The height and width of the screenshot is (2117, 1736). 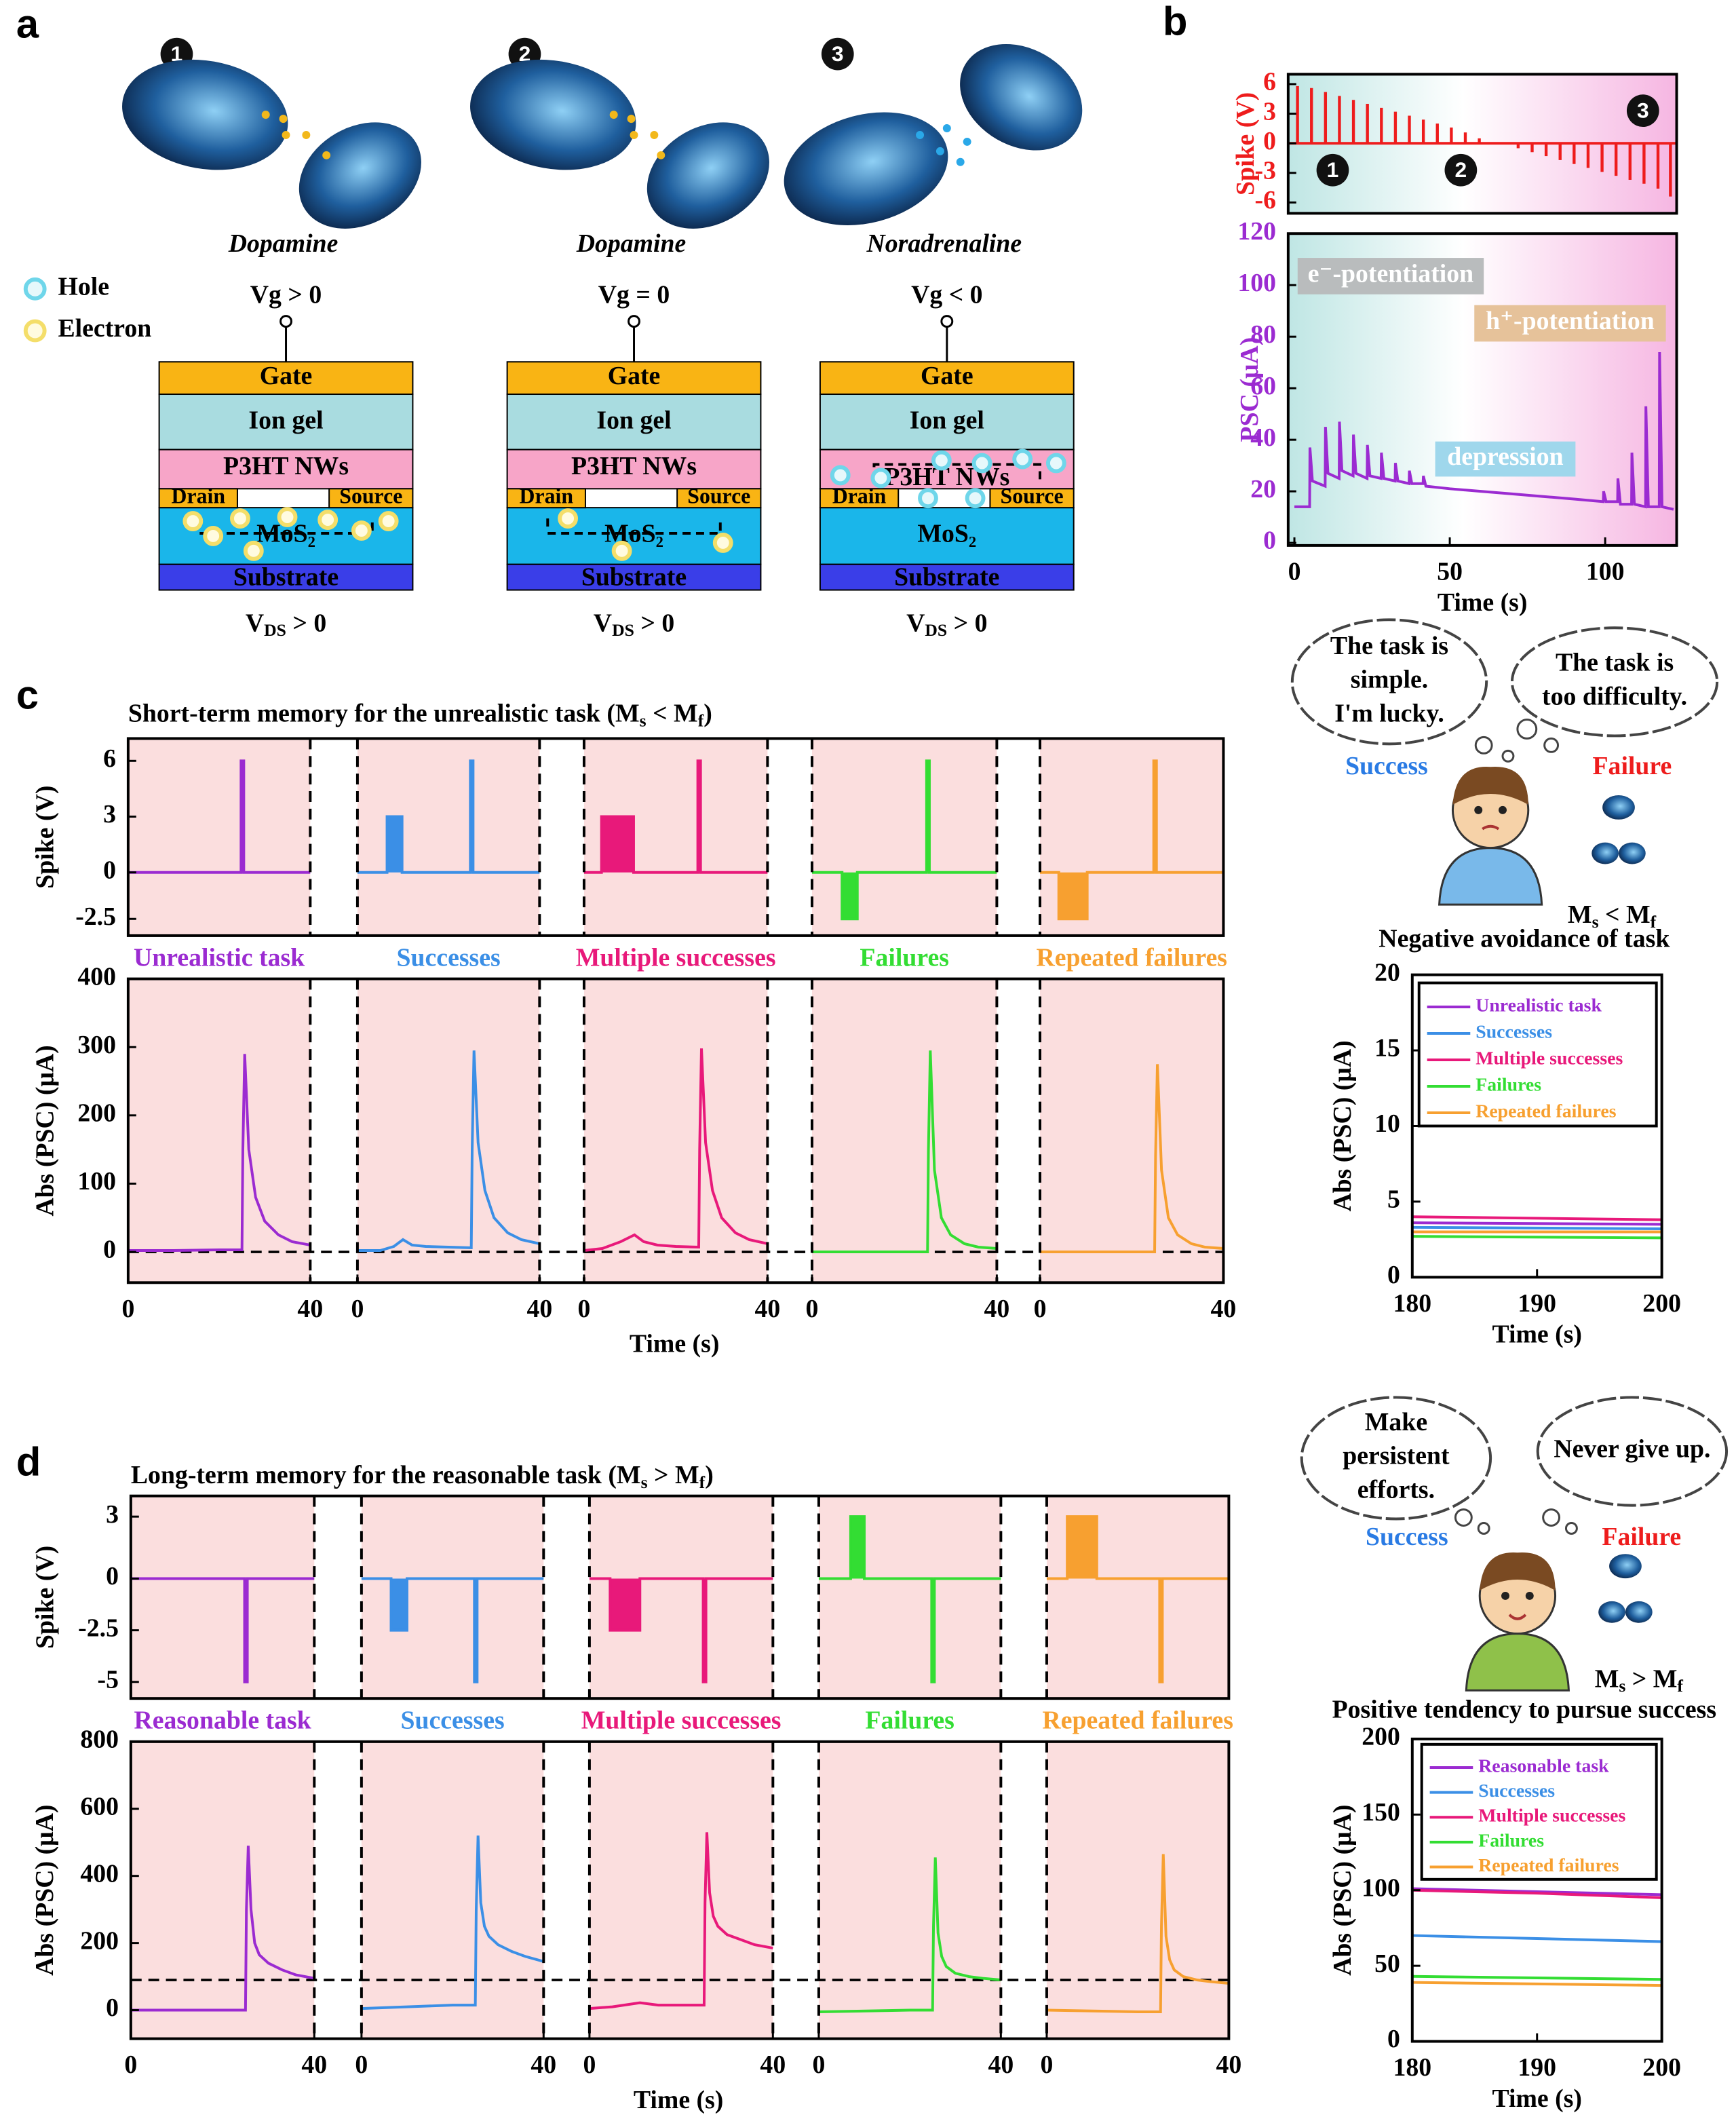 What do you see at coordinates (1571, 1528) in the screenshot?
I see `thought-trail` at bounding box center [1571, 1528].